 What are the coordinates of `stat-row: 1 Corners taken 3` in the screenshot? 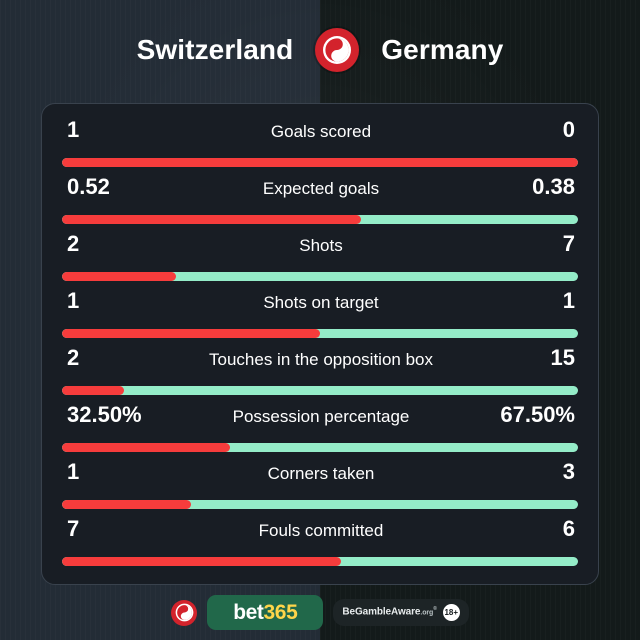 It's located at (320, 484).